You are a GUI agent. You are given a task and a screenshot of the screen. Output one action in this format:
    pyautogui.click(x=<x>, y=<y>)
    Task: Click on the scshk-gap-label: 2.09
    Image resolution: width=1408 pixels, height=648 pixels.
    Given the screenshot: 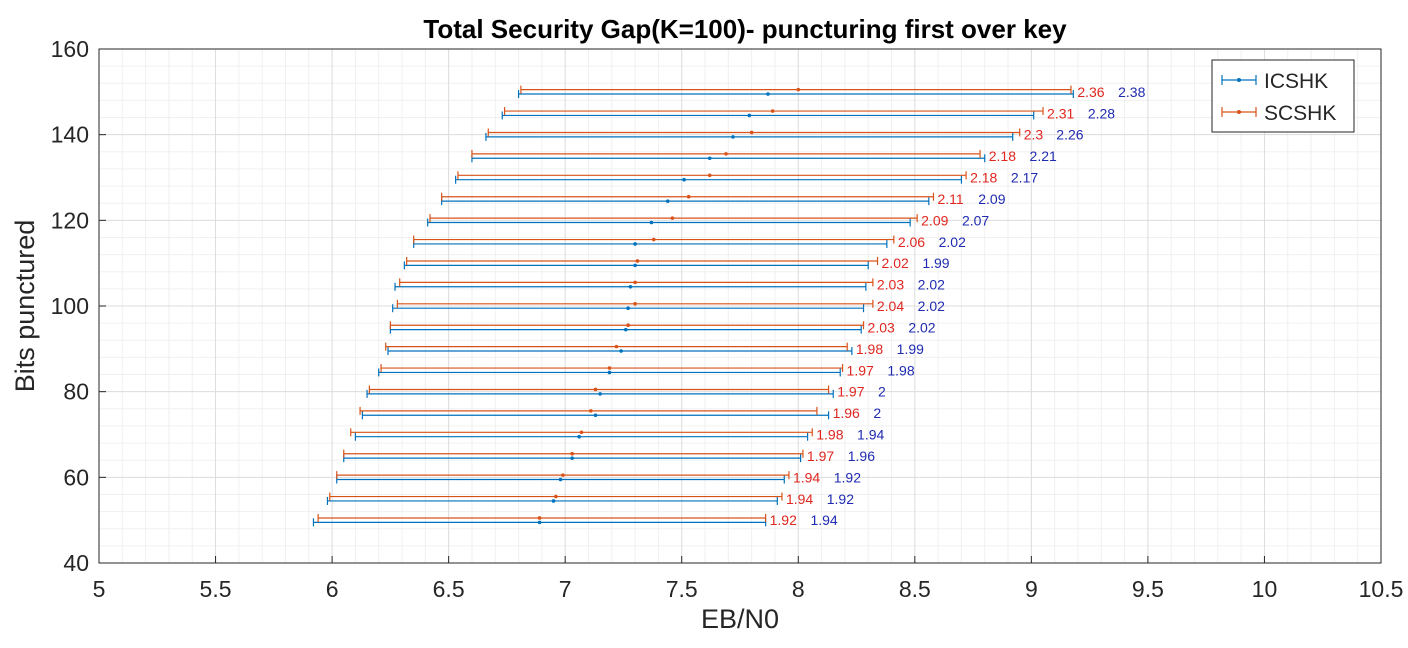 What is the action you would take?
    pyautogui.click(x=934, y=220)
    